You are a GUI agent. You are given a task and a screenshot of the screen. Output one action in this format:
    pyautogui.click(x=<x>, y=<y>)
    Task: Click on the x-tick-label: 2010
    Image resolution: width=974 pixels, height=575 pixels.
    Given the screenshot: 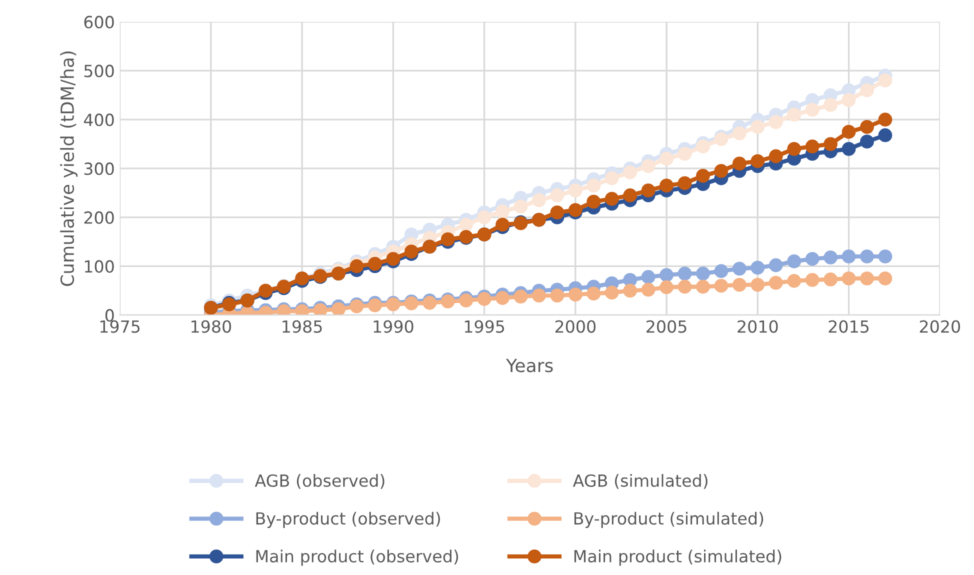 What is the action you would take?
    pyautogui.click(x=758, y=326)
    